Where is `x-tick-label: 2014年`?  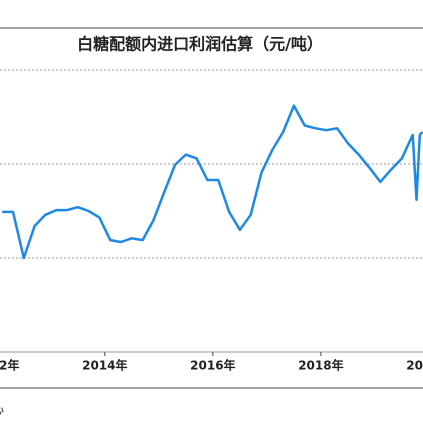 x-tick-label: 2014年 is located at coordinates (104, 365).